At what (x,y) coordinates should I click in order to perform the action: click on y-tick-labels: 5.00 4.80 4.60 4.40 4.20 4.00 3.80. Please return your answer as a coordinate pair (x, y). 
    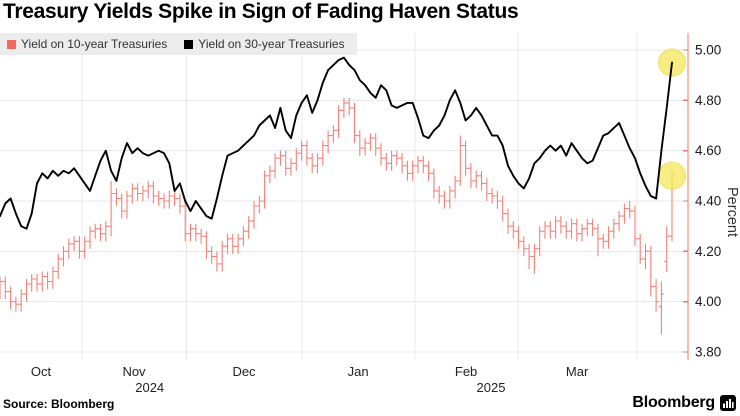
    Looking at the image, I should click on (708, 201).